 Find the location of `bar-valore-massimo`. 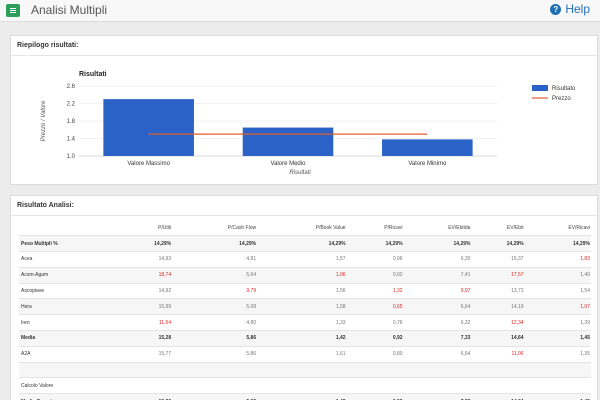

bar-valore-massimo is located at coordinates (148, 127).